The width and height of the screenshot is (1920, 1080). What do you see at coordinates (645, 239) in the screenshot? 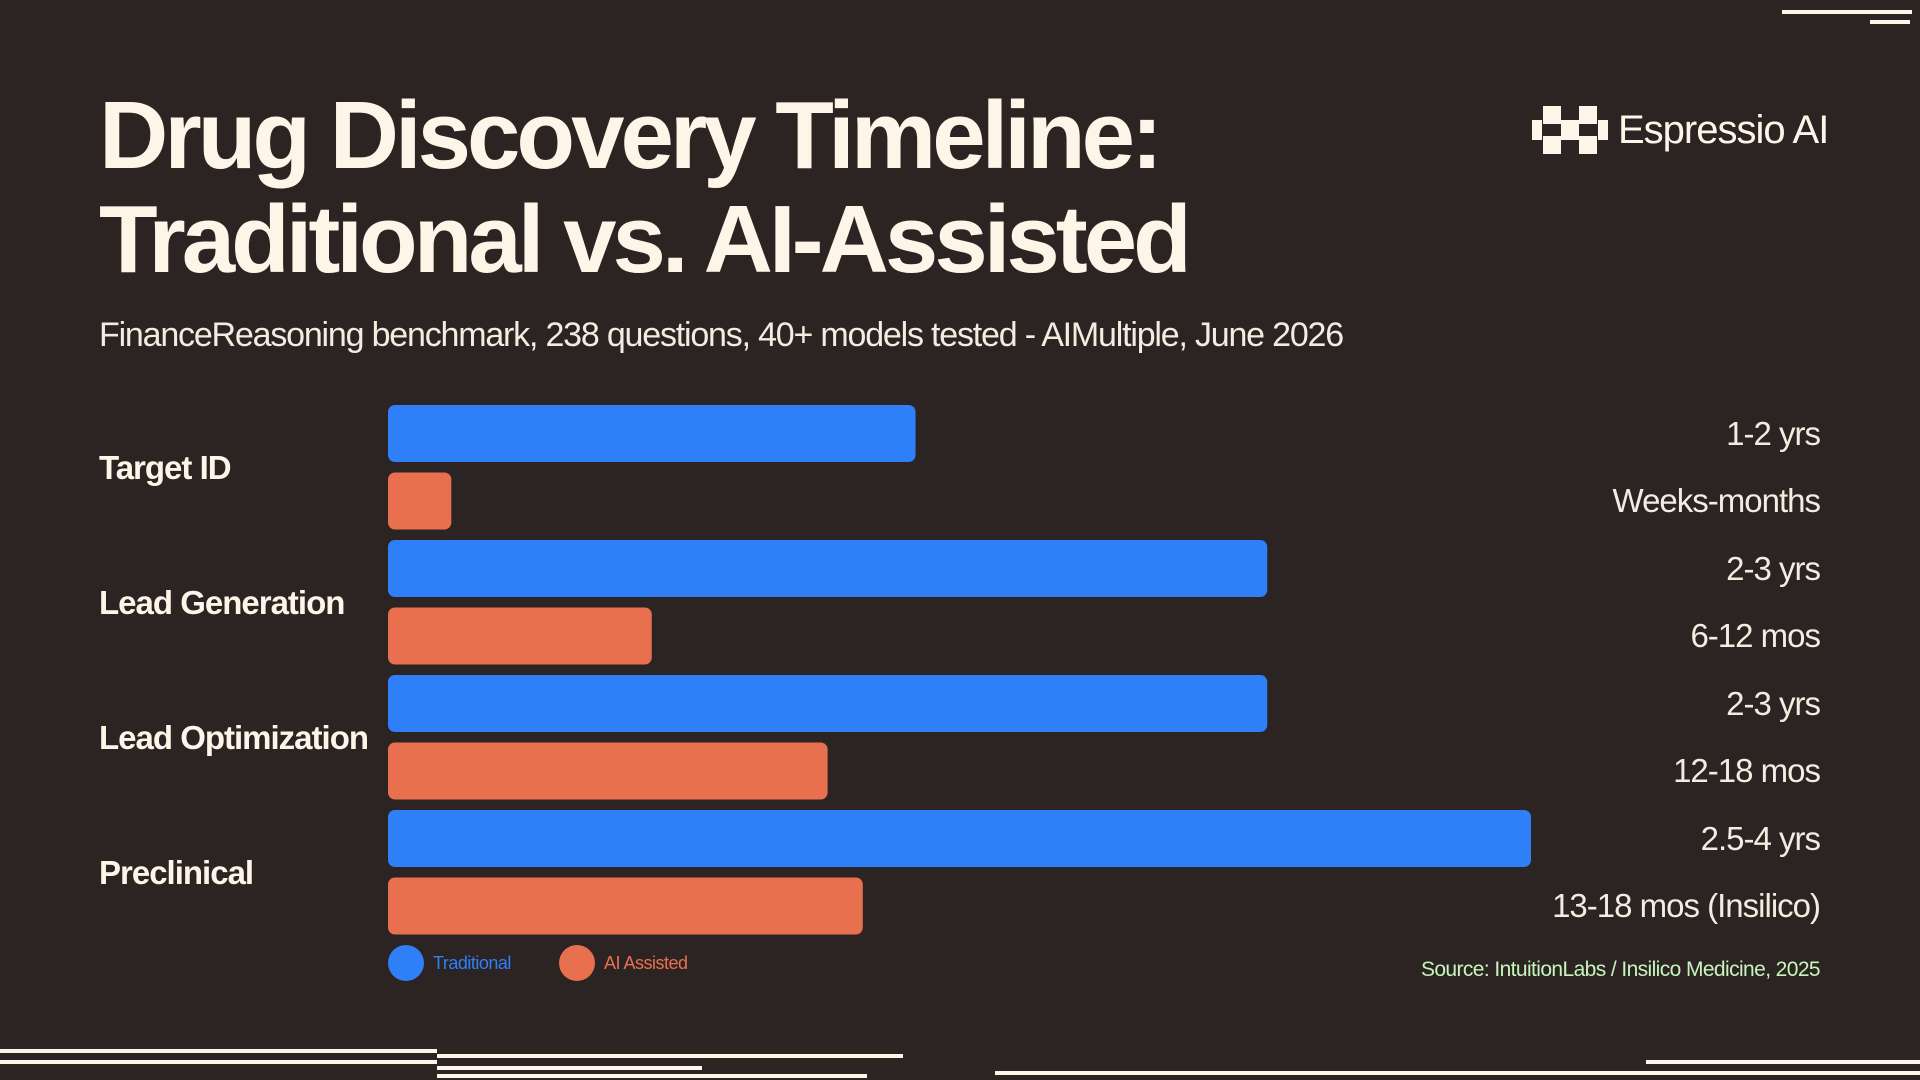
I see `title-line-2: Traditional vs. AI-Assisted` at bounding box center [645, 239].